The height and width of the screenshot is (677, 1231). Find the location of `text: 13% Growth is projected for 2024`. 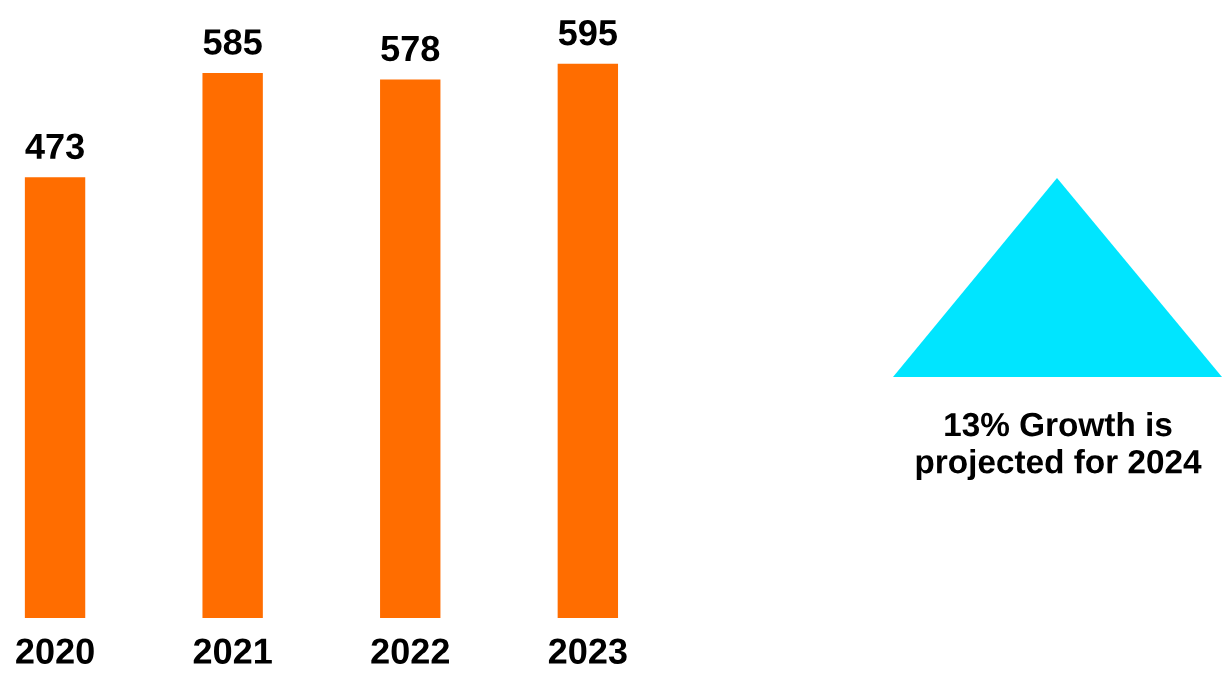

text: 13% Growth is projected for 2024 is located at coordinates (1059, 446).